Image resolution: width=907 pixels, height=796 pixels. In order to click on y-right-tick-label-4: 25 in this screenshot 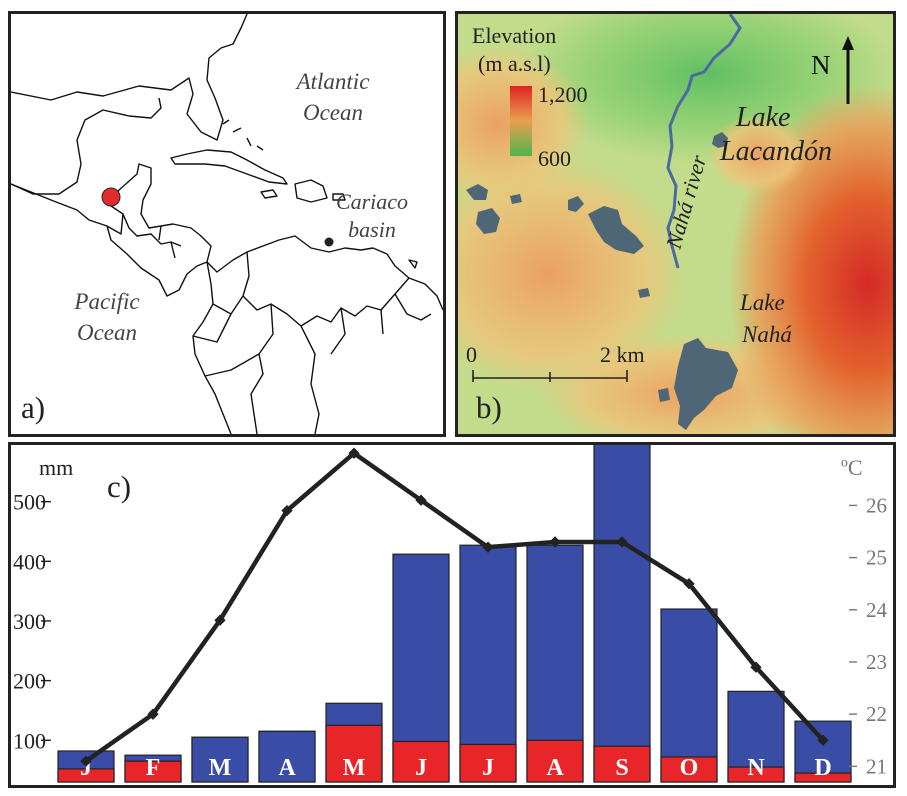, I will do `click(876, 558)`.